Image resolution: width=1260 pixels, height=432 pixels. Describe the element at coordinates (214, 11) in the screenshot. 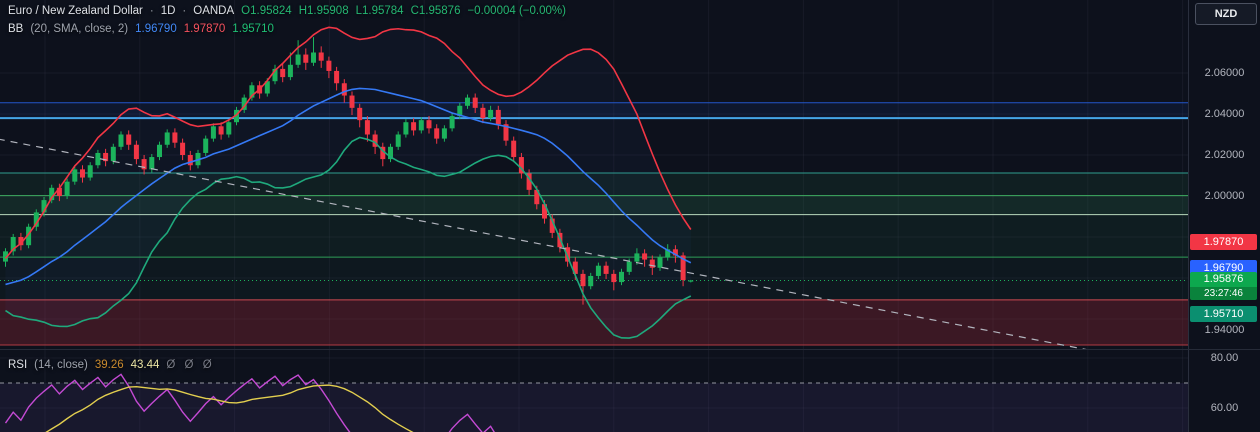

I see `exchange-label: OANDA` at that location.